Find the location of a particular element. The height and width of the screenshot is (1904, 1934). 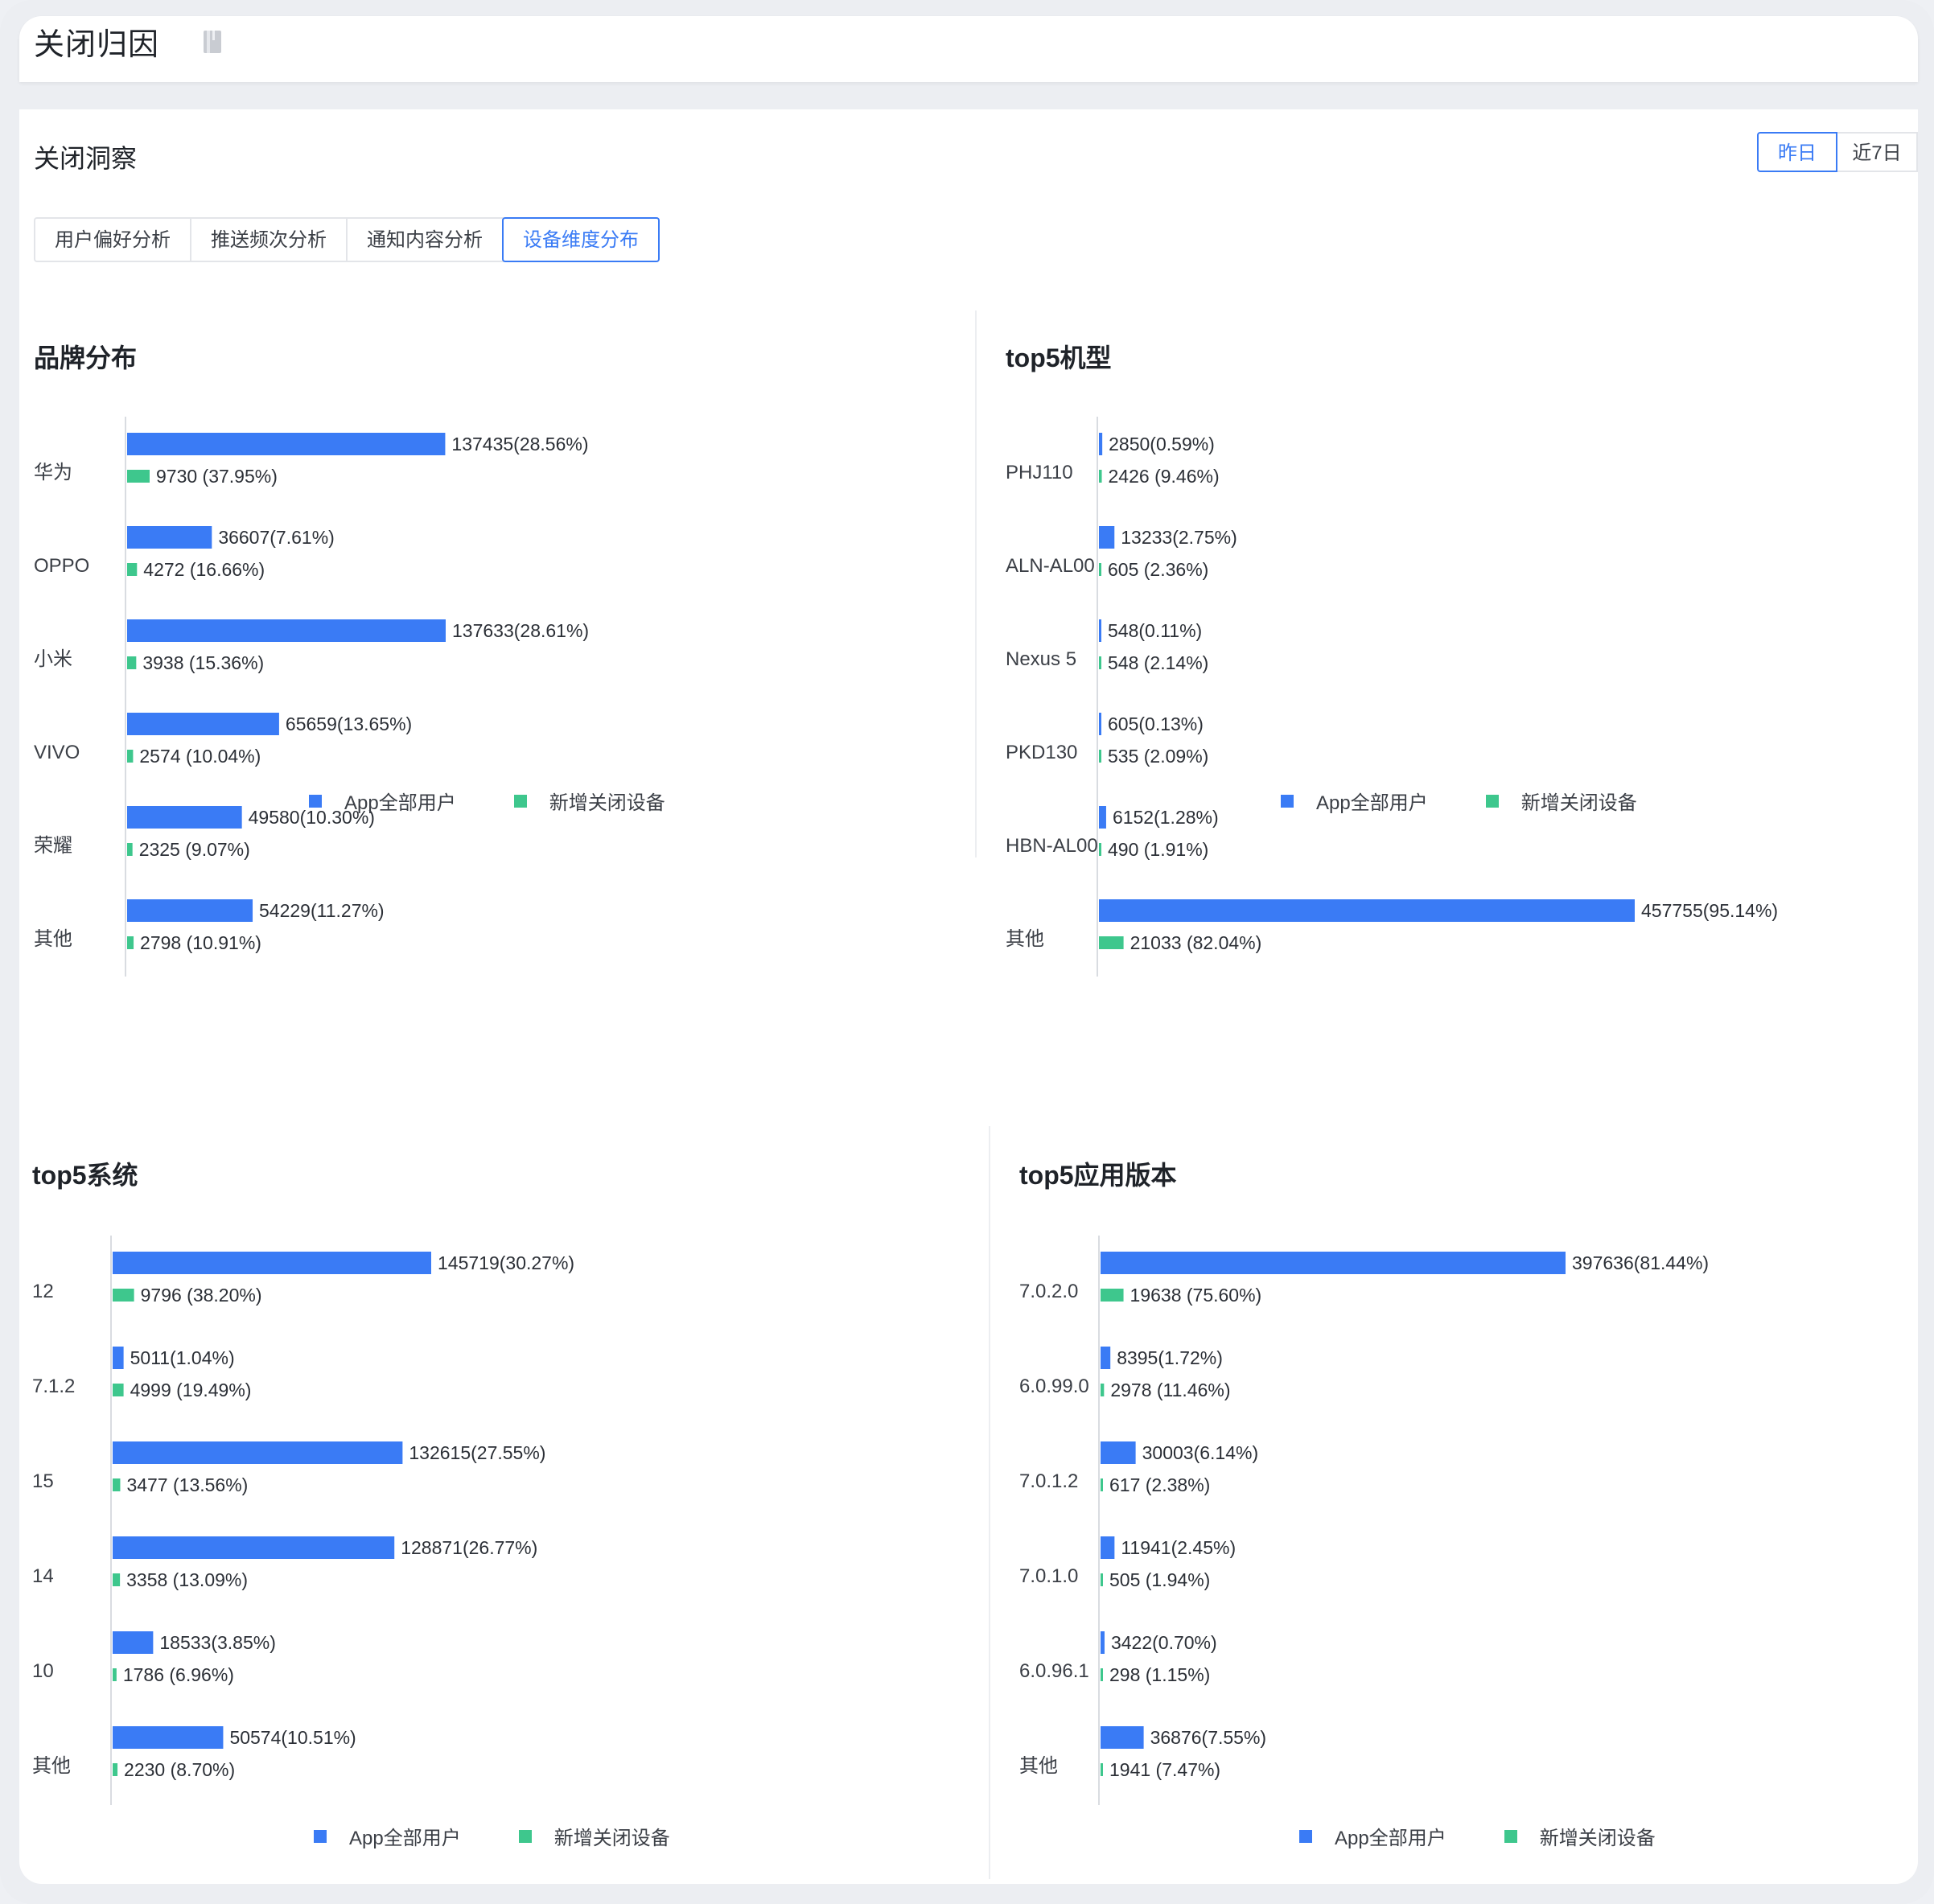

data-label: 2850(0.59%) is located at coordinates (1162, 444).